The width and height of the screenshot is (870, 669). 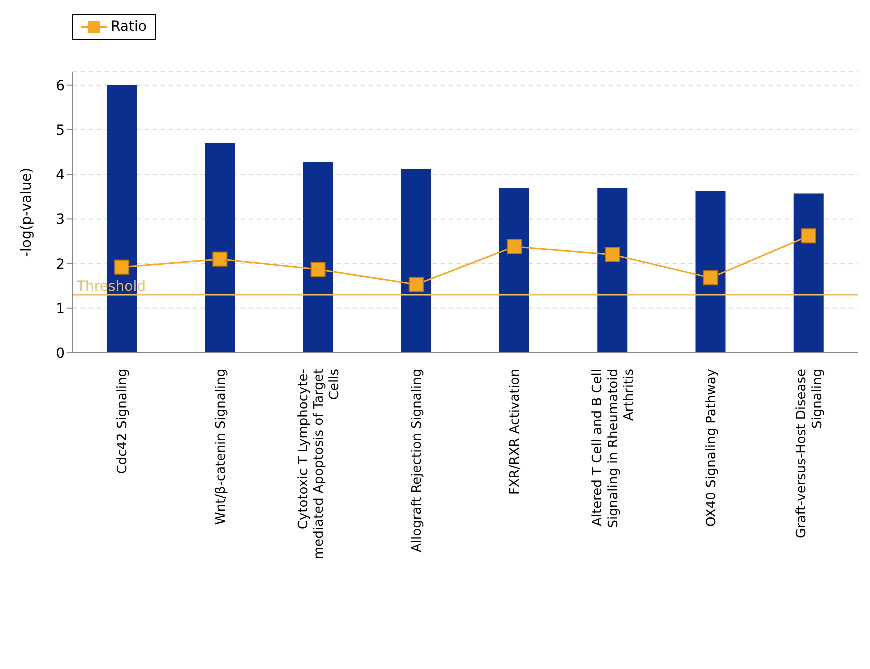 What do you see at coordinates (61, 86) in the screenshot?
I see `y-tick-label: 6` at bounding box center [61, 86].